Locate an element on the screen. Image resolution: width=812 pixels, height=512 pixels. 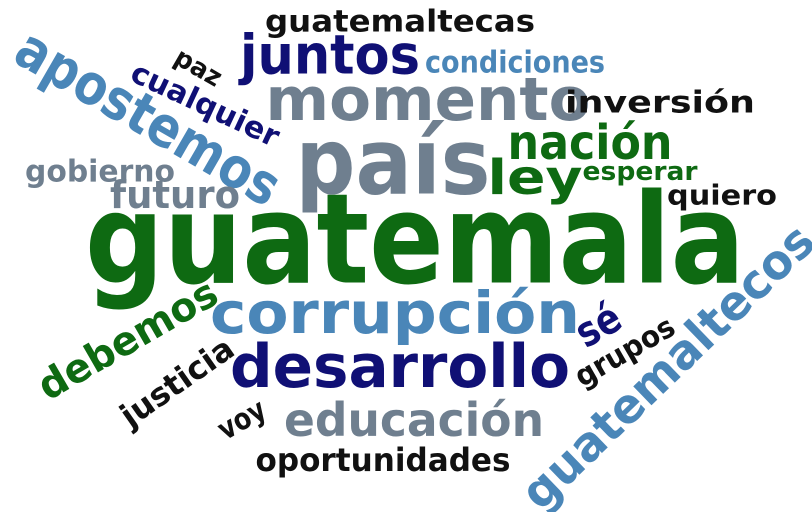
word: país is located at coordinates (393, 162).